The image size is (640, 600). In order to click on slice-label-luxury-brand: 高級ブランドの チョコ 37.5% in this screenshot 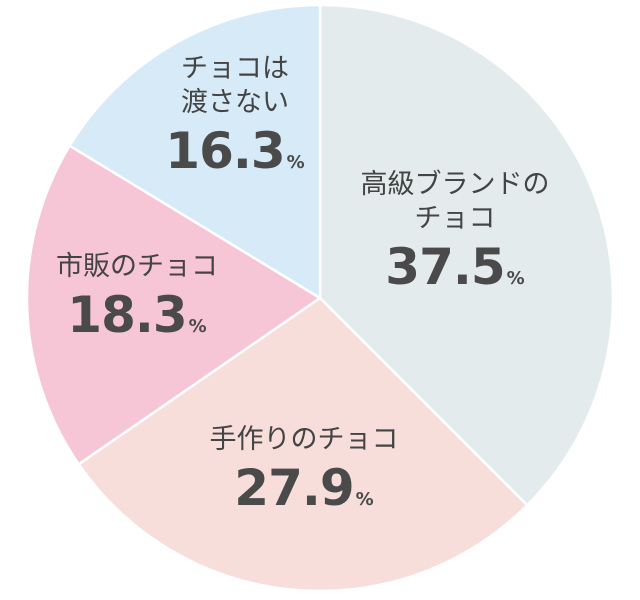, I will do `click(455, 238)`.